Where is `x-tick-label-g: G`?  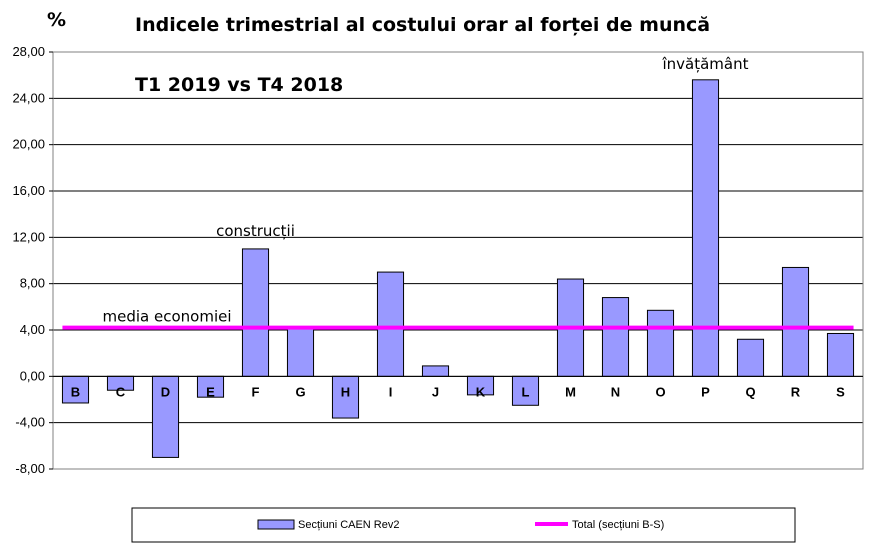 x-tick-label-g: G is located at coordinates (300, 391).